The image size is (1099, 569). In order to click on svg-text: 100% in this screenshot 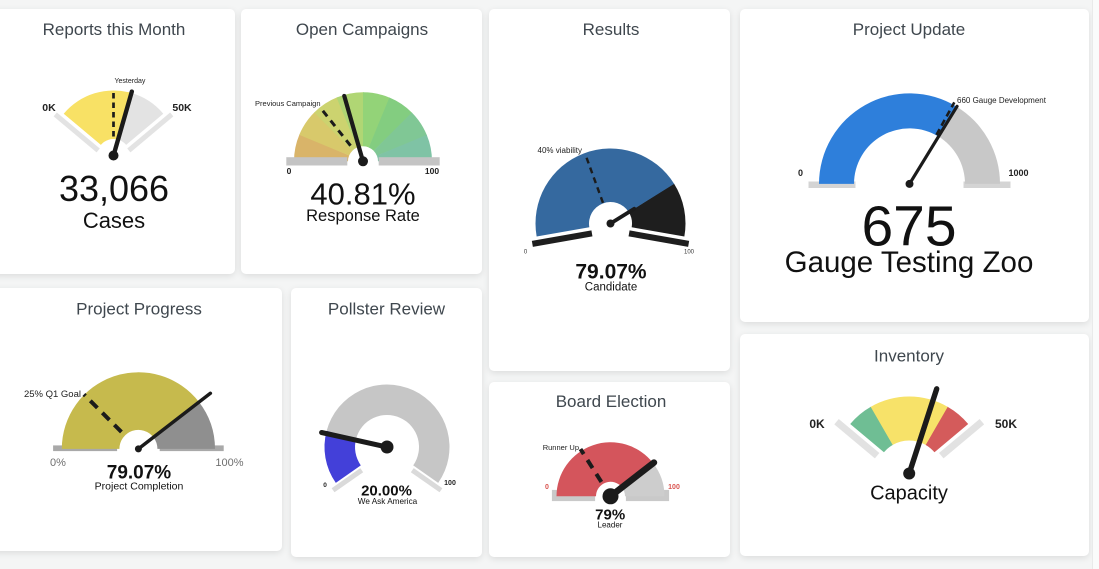, I will do `click(229, 463)`.